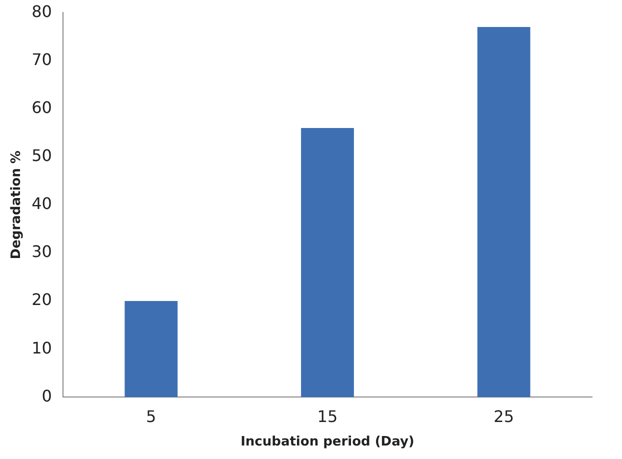 This screenshot has height=459, width=622. Describe the element at coordinates (42, 107) in the screenshot. I see `y-tick-label: 60` at that location.